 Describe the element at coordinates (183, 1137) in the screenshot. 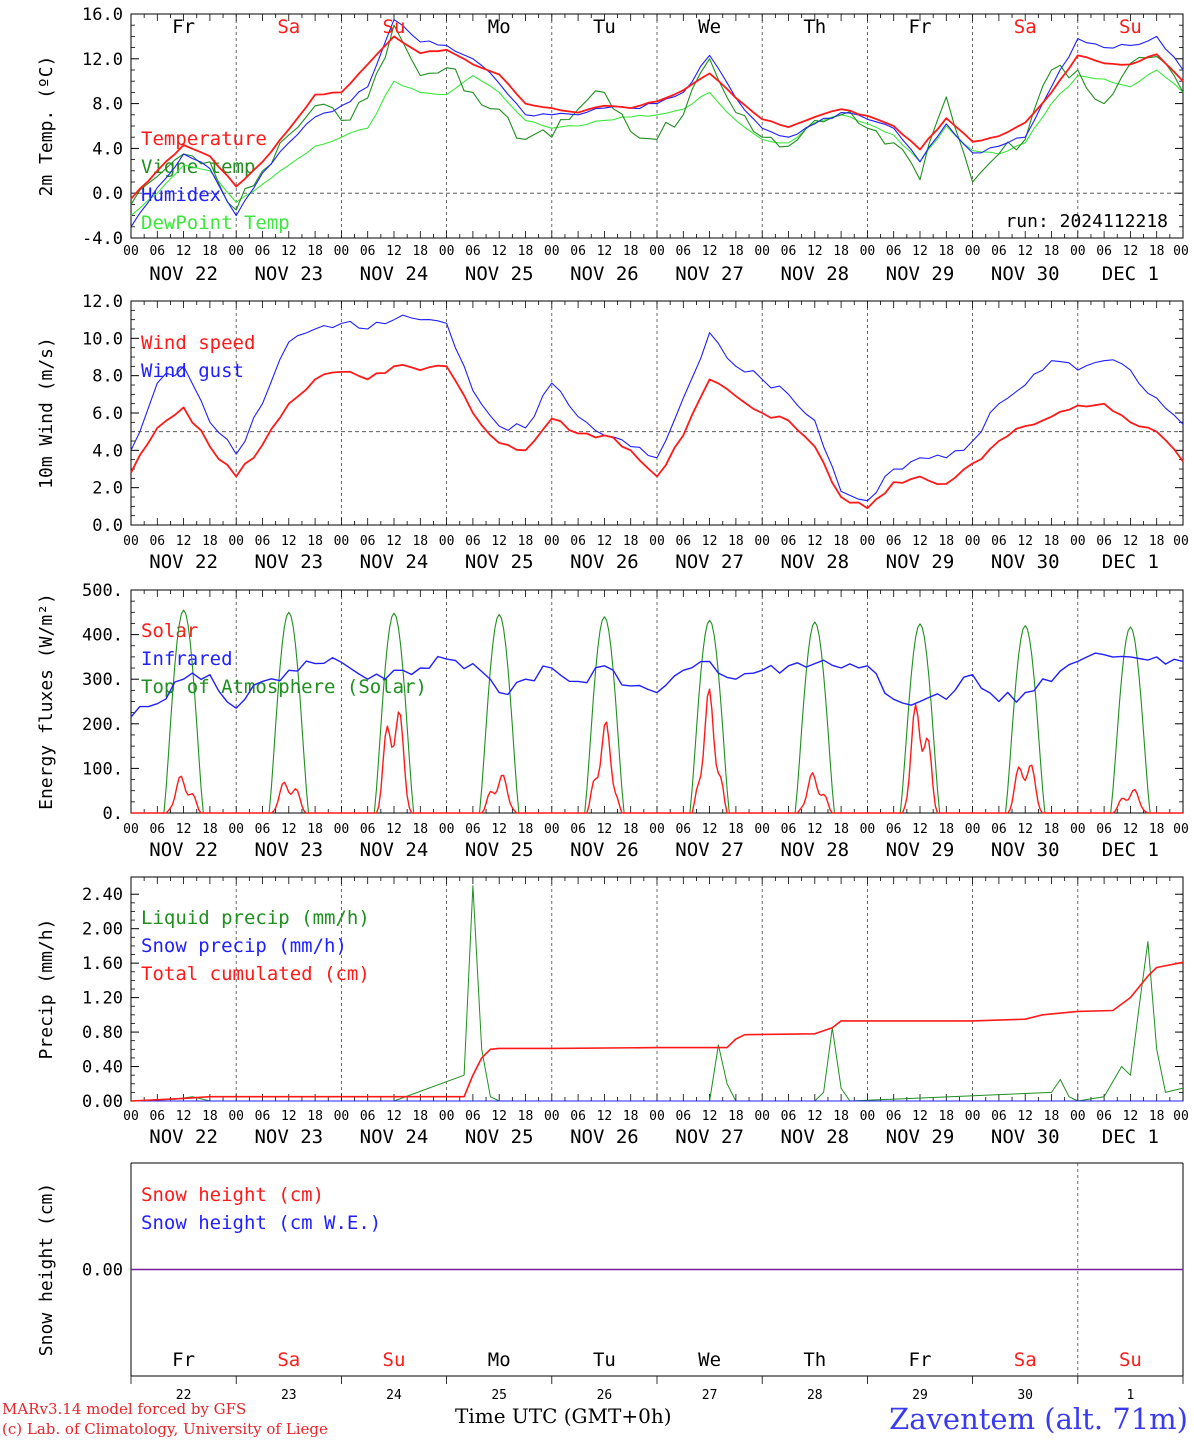

I see `date-label: NOV 22` at that location.